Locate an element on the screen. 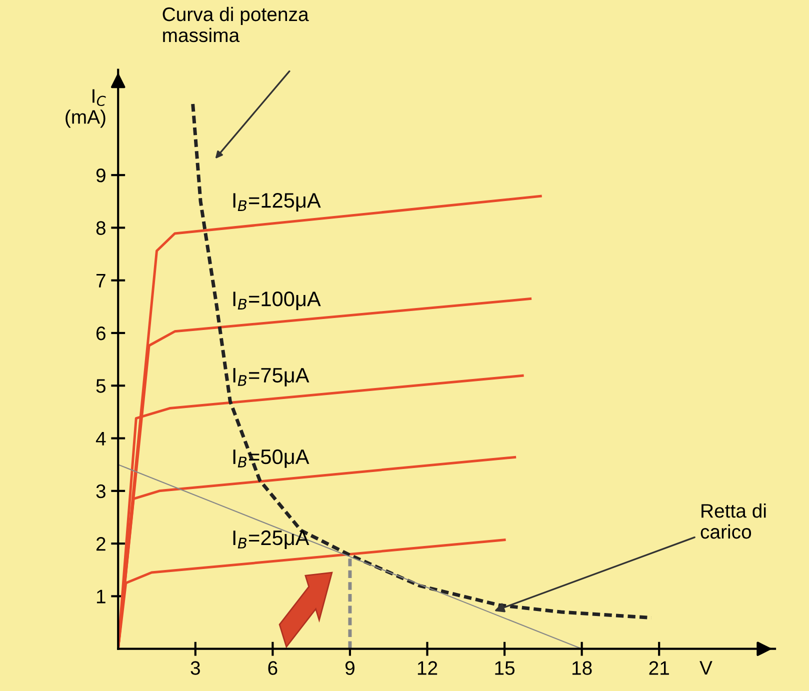  y-tick-label: 1 is located at coordinates (101, 597).